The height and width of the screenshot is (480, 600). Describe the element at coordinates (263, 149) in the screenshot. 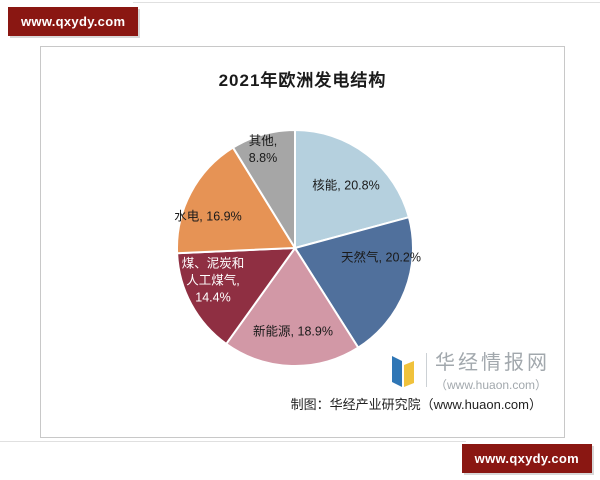

I see `pie-label-5: 其他, 8.8%` at that location.